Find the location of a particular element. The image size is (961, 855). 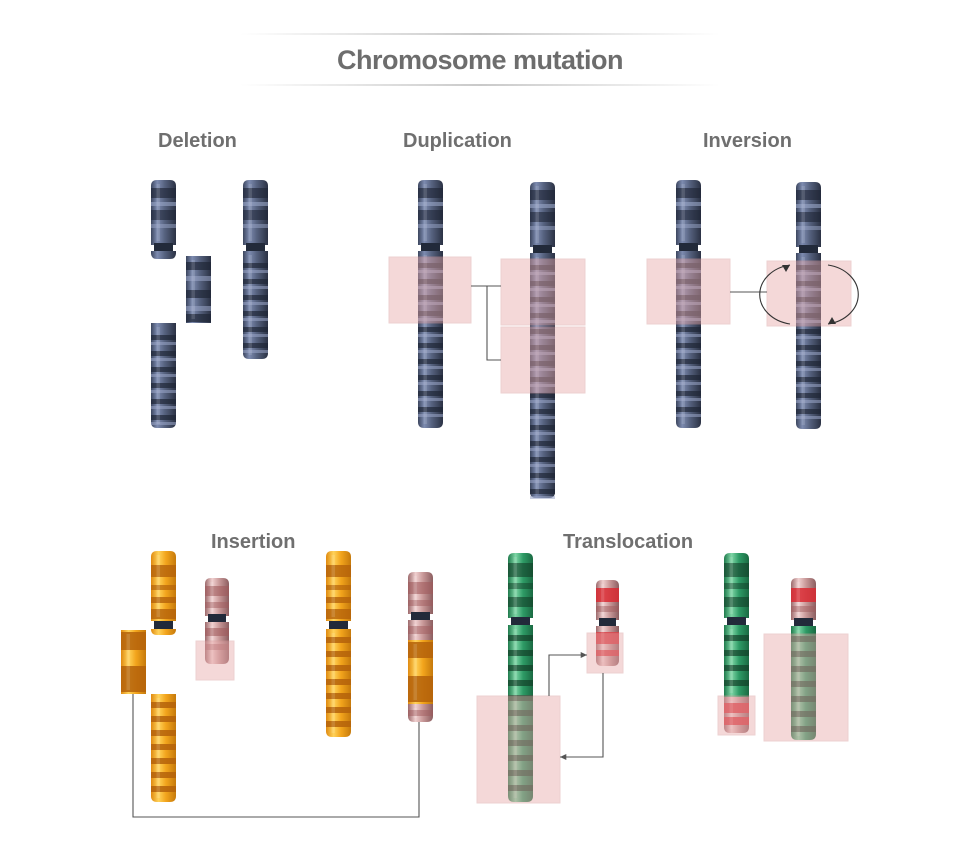

deletion-chromosome-1-stub is located at coordinates (163, 255).